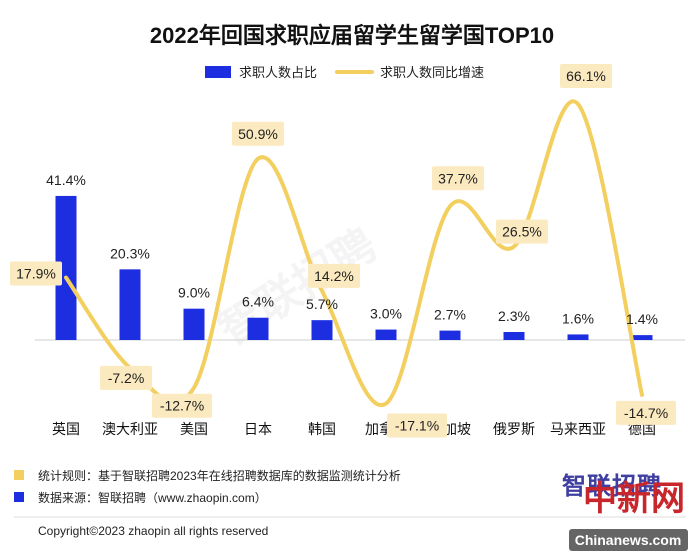 Image resolution: width=700 pixels, height=554 pixels. Describe the element at coordinates (386, 314) in the screenshot. I see `bar-value-label: 3.0%` at that location.